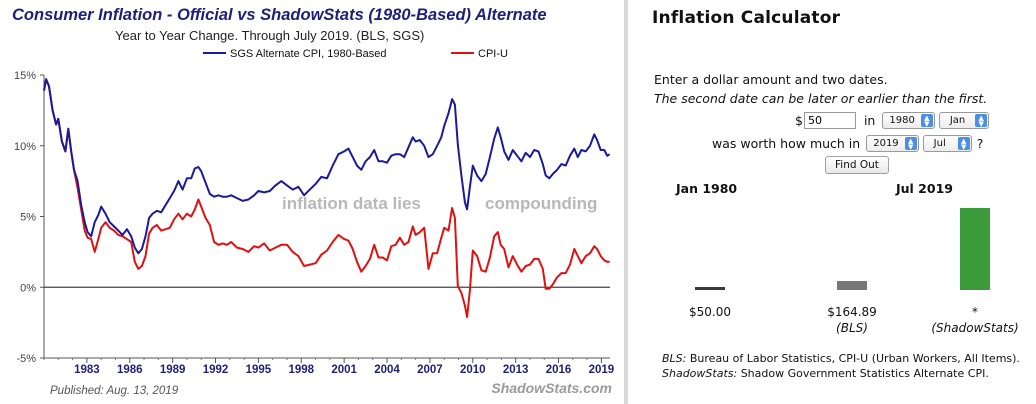 The height and width of the screenshot is (404, 1036). I want to click on dollar-sign: $, so click(799, 120).